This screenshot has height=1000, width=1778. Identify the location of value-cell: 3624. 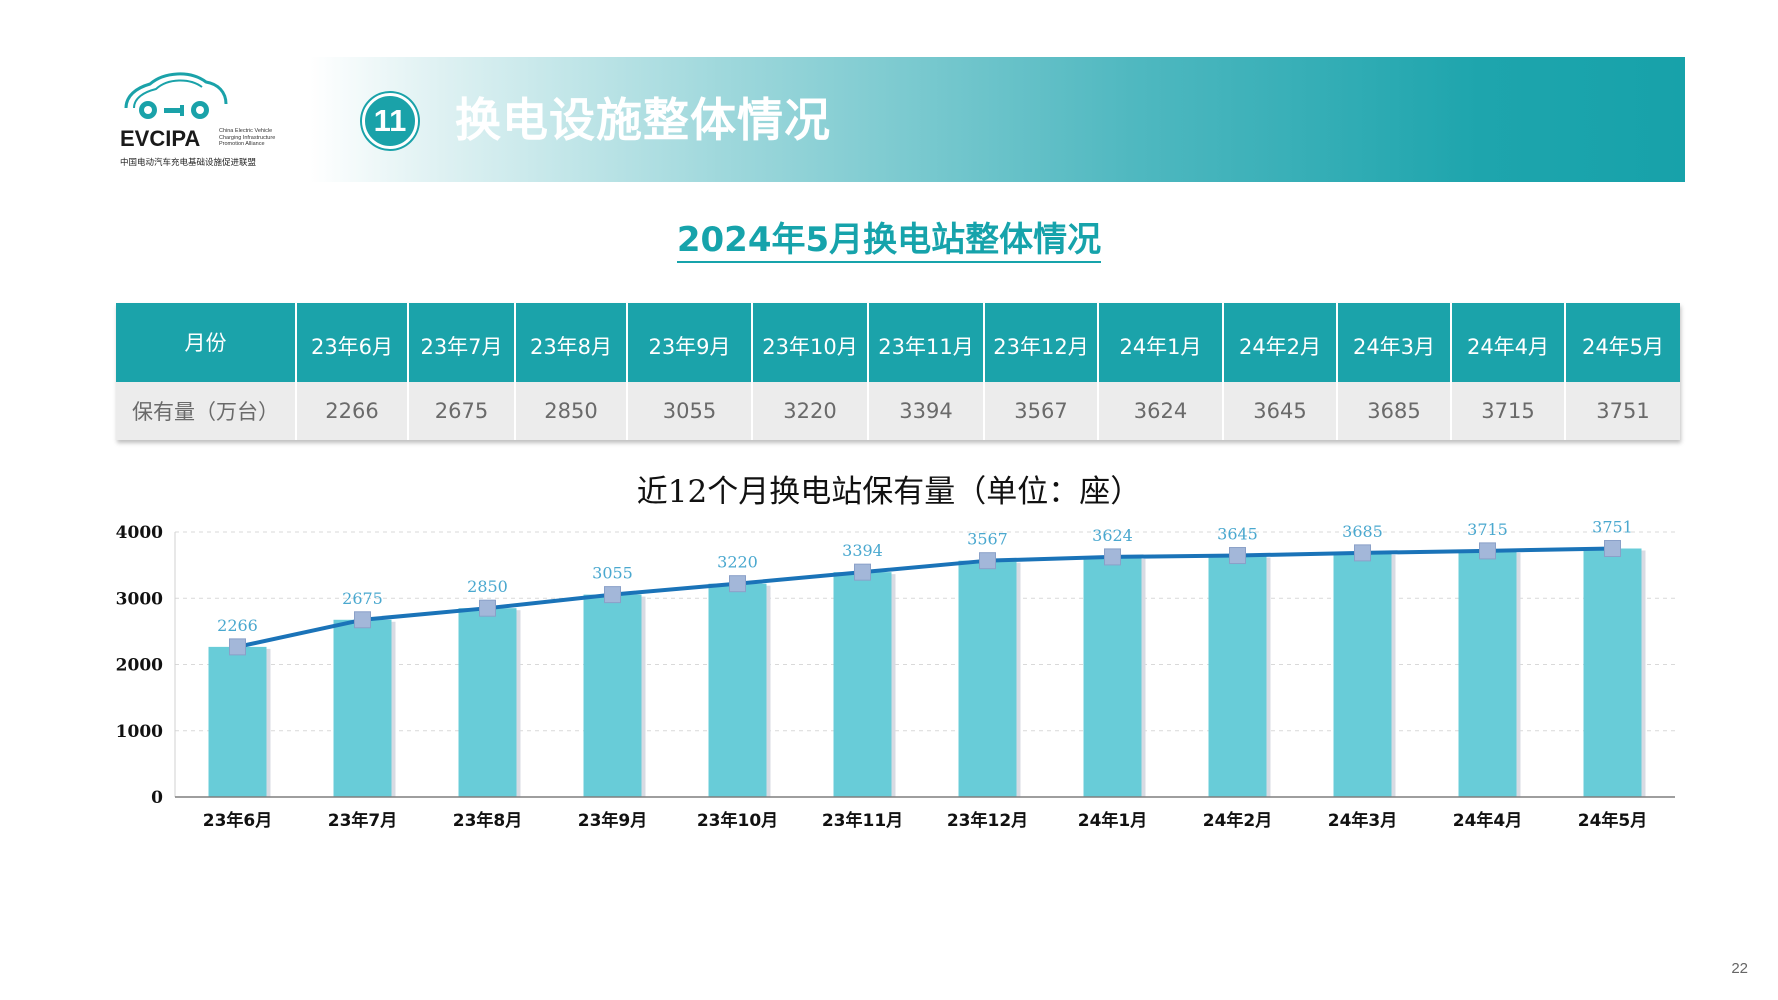
(1161, 411).